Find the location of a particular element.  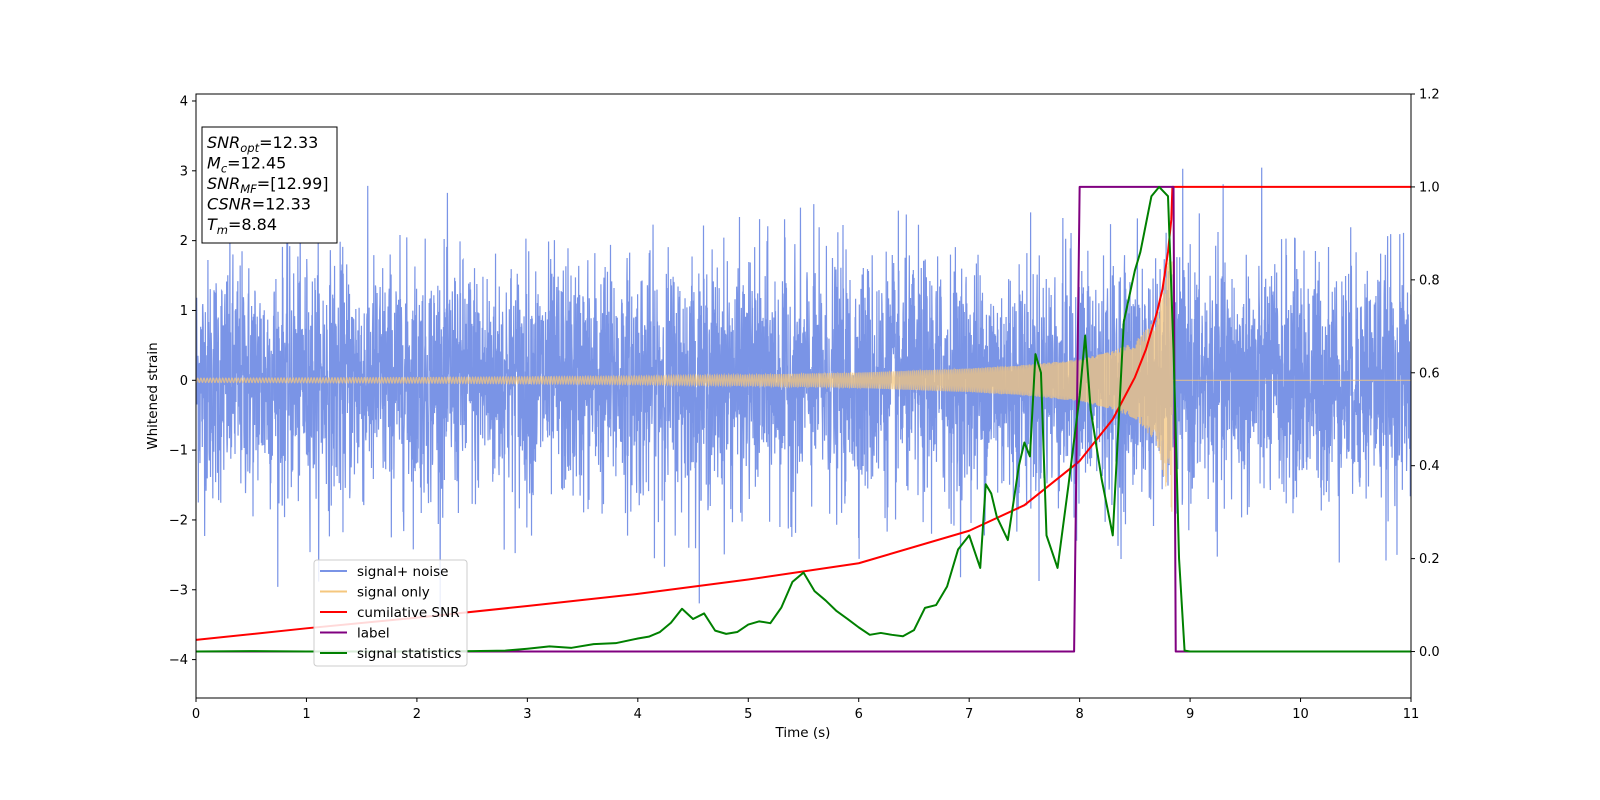

y-axis-label: Whitened strain is located at coordinates (153, 395).